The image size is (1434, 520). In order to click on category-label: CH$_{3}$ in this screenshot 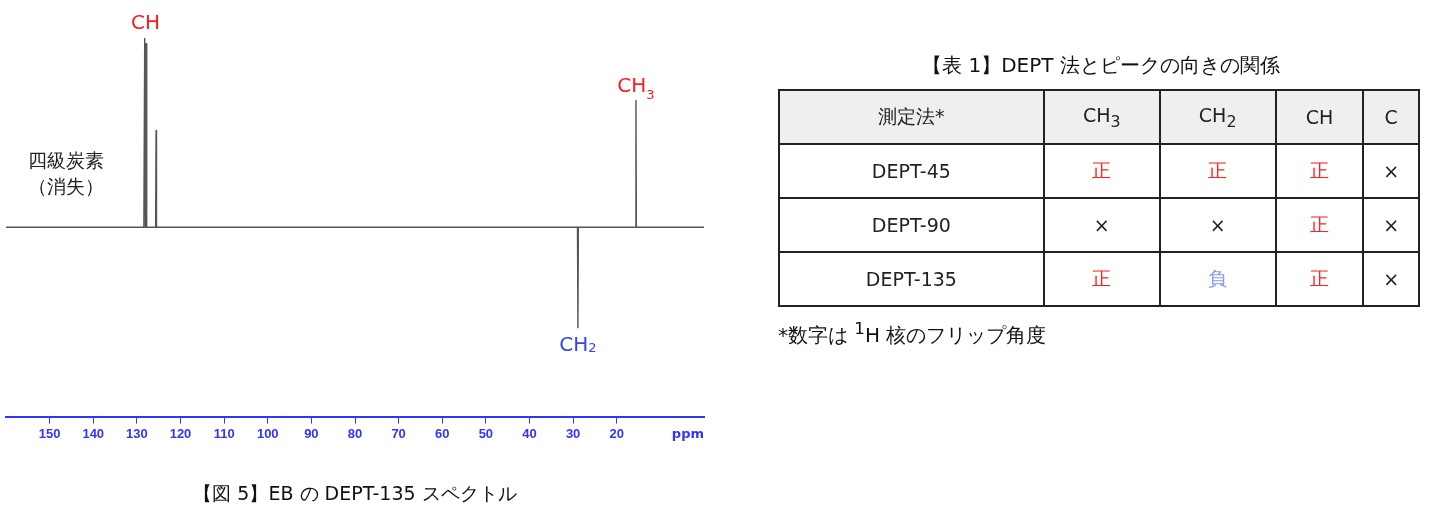, I will do `click(1101, 117)`.